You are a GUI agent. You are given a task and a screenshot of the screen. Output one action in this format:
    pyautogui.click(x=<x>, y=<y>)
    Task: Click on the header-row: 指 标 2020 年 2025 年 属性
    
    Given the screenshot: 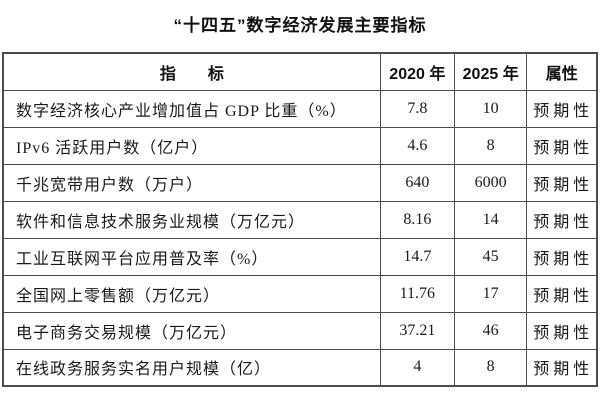 What is the action you would take?
    pyautogui.click(x=300, y=71)
    